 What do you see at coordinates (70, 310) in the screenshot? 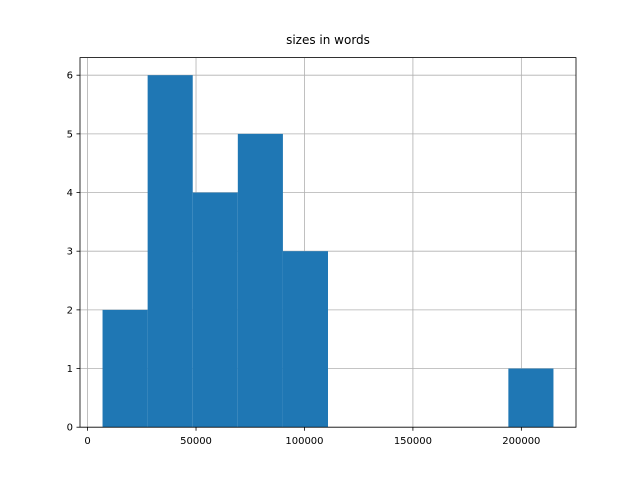
I see `y-tick-label: 2` at bounding box center [70, 310].